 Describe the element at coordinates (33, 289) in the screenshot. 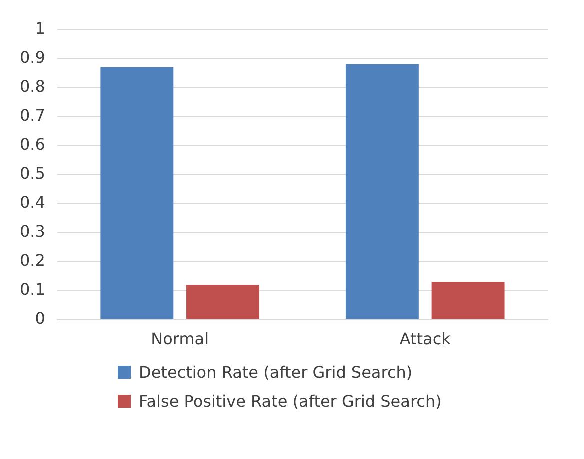

I see `y-tick-label: 0.1` at that location.